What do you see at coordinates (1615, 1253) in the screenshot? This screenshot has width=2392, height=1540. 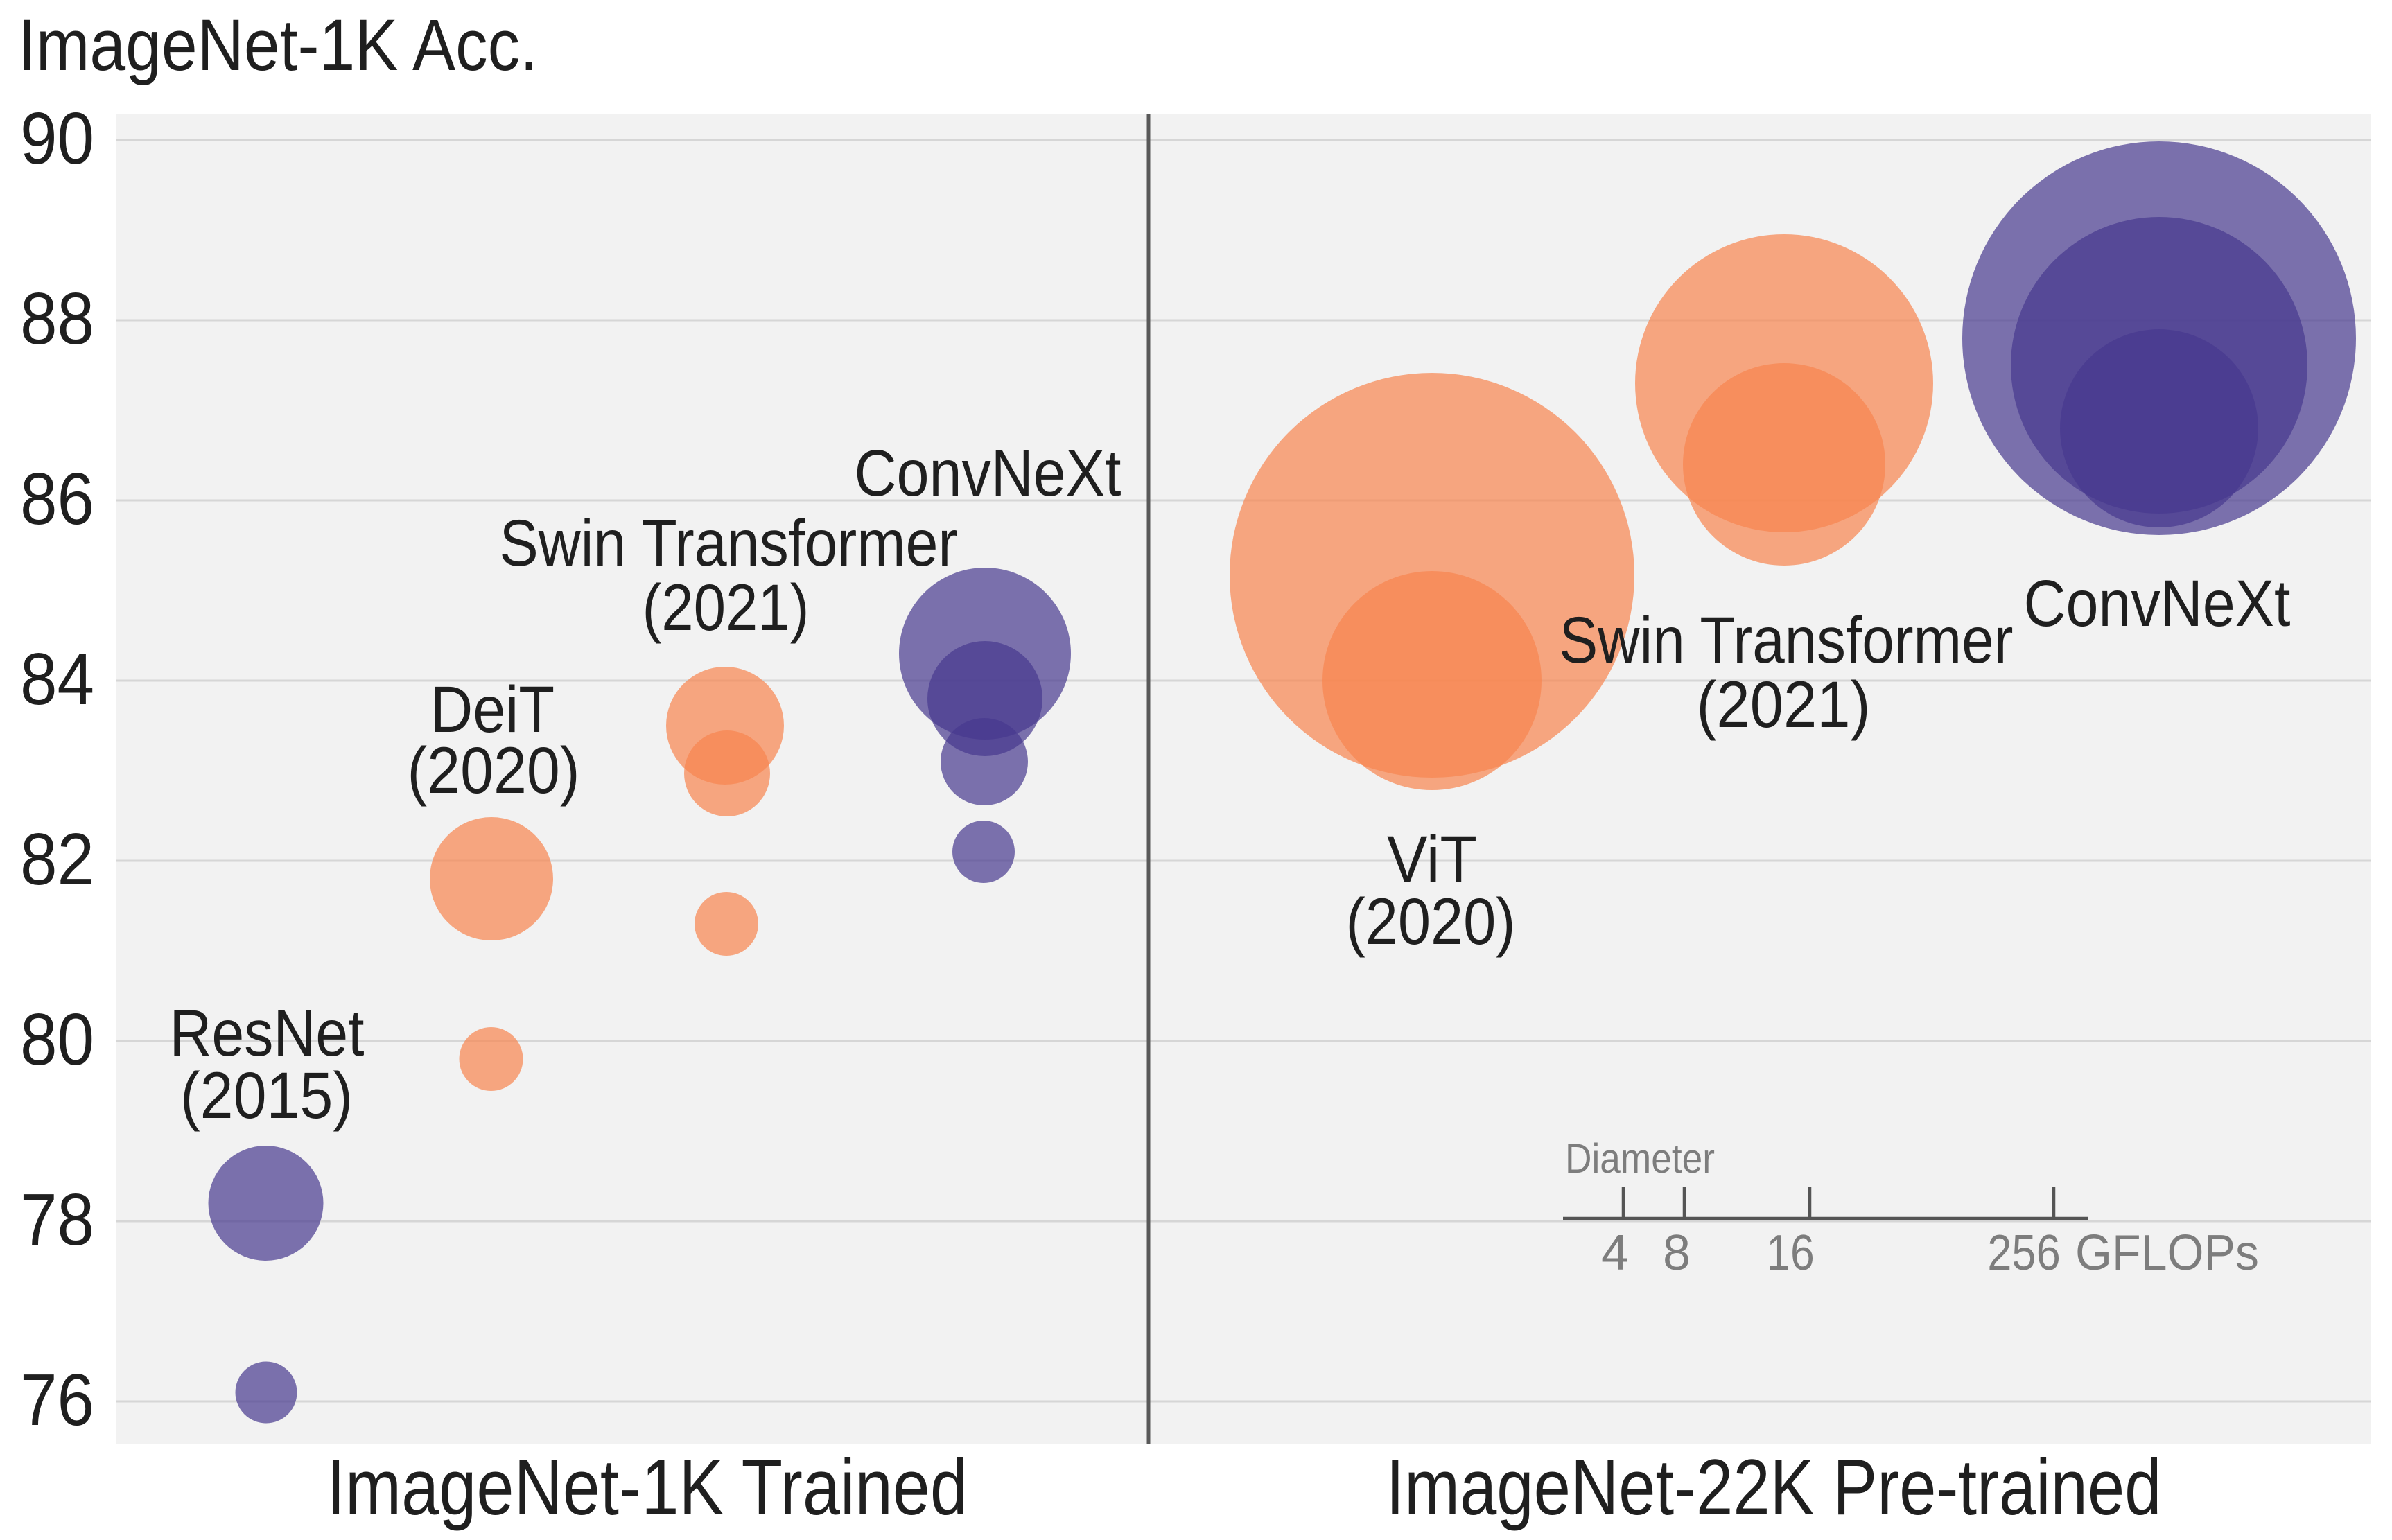 I see `svg-text: 4` at bounding box center [1615, 1253].